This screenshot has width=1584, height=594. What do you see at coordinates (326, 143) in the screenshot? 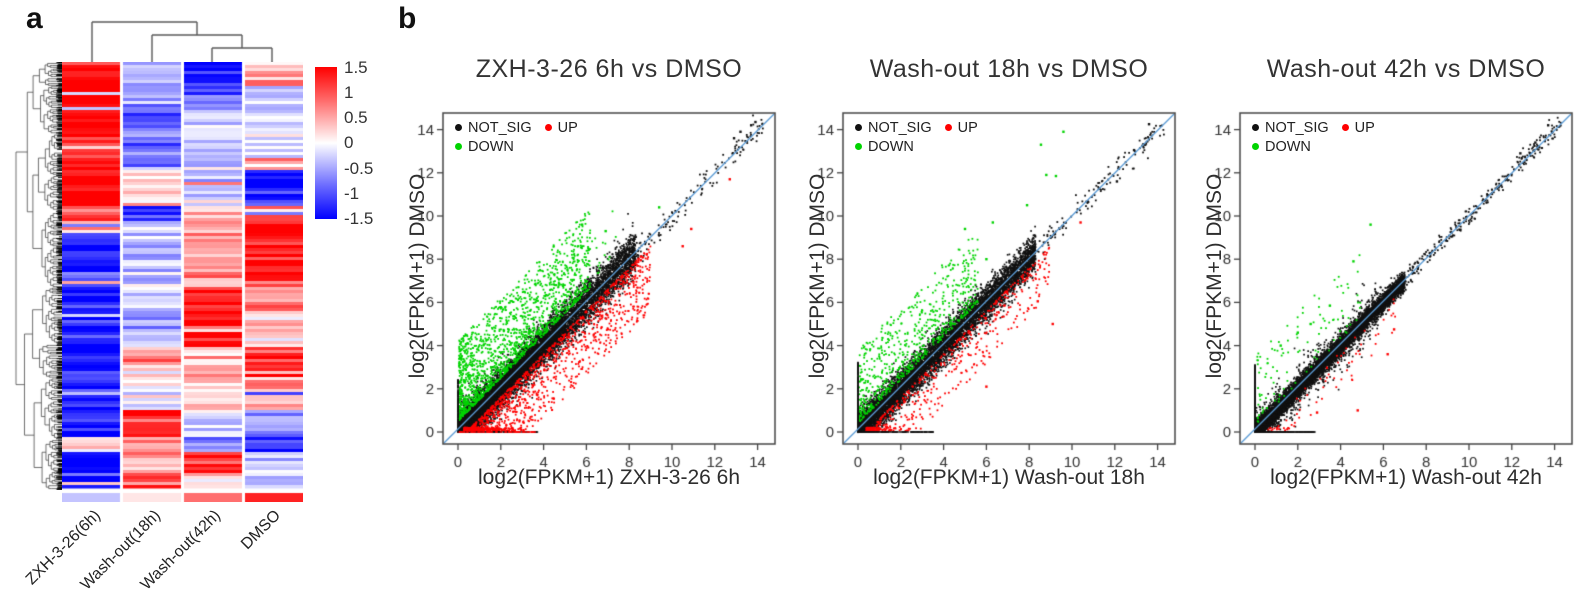
I see `heatmap-colorbar` at bounding box center [326, 143].